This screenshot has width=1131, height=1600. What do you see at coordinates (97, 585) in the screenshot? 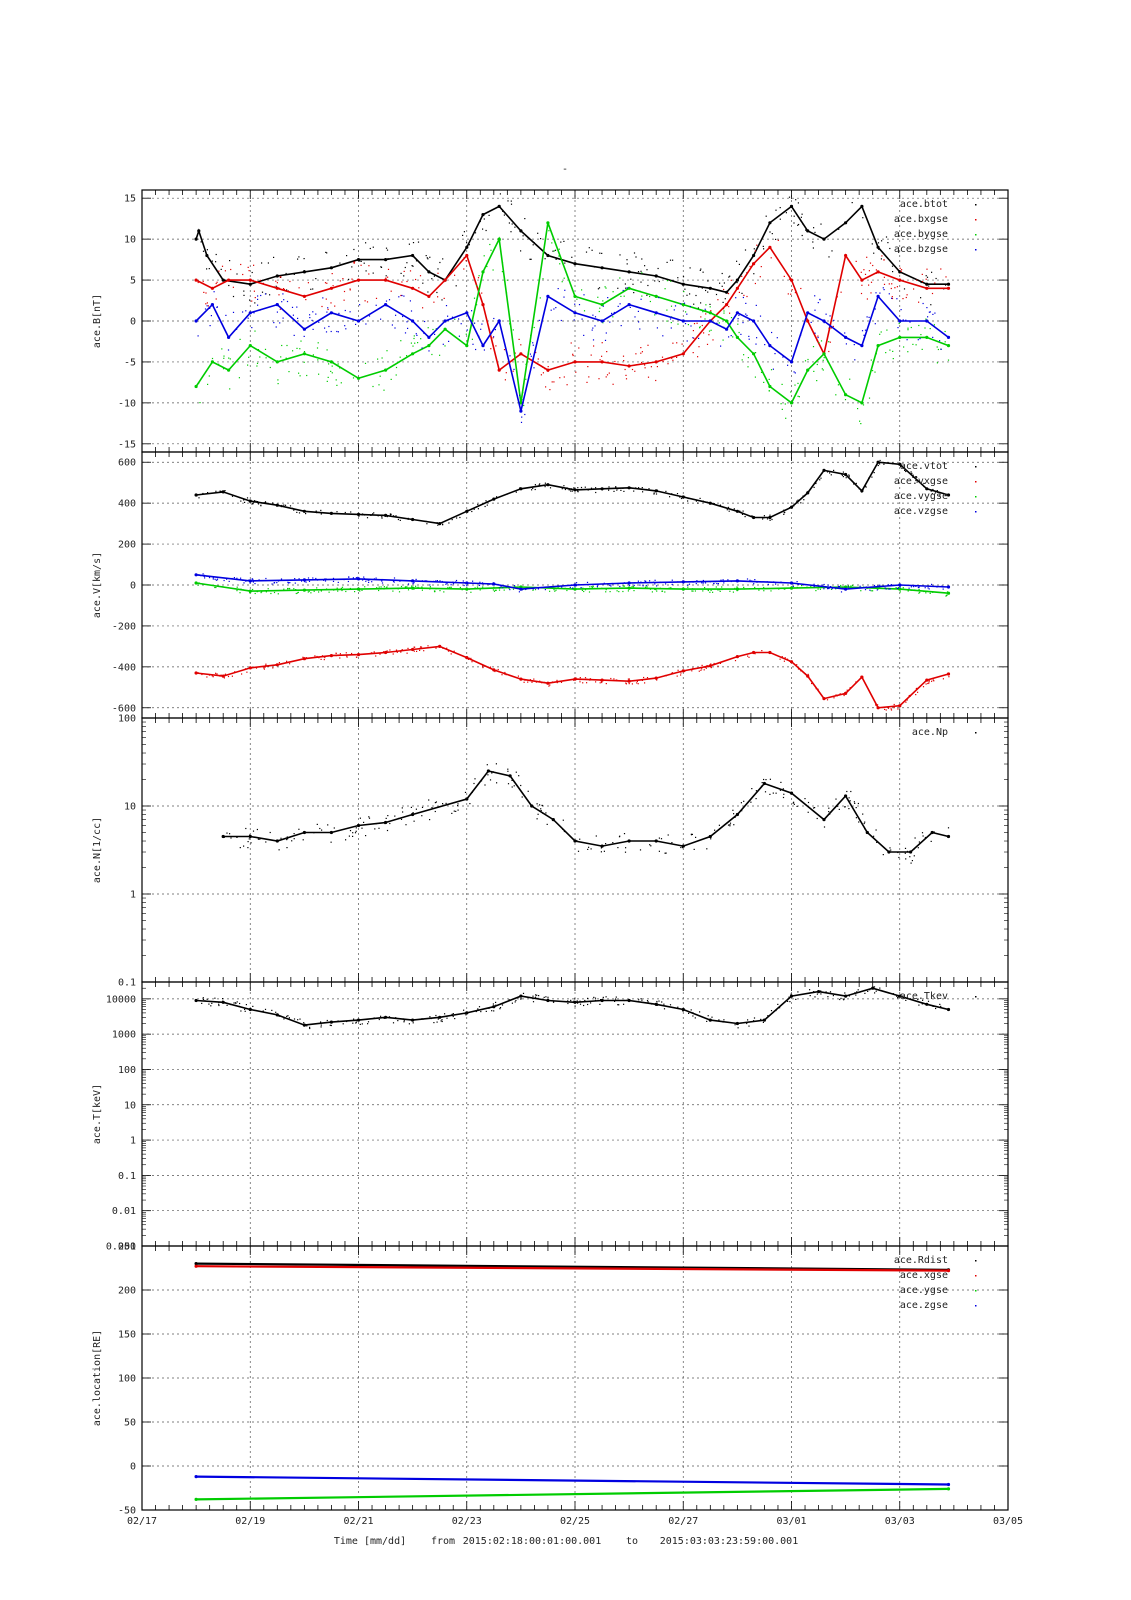
I see `y-axis-label: ace.V[km/s]` at bounding box center [97, 585].